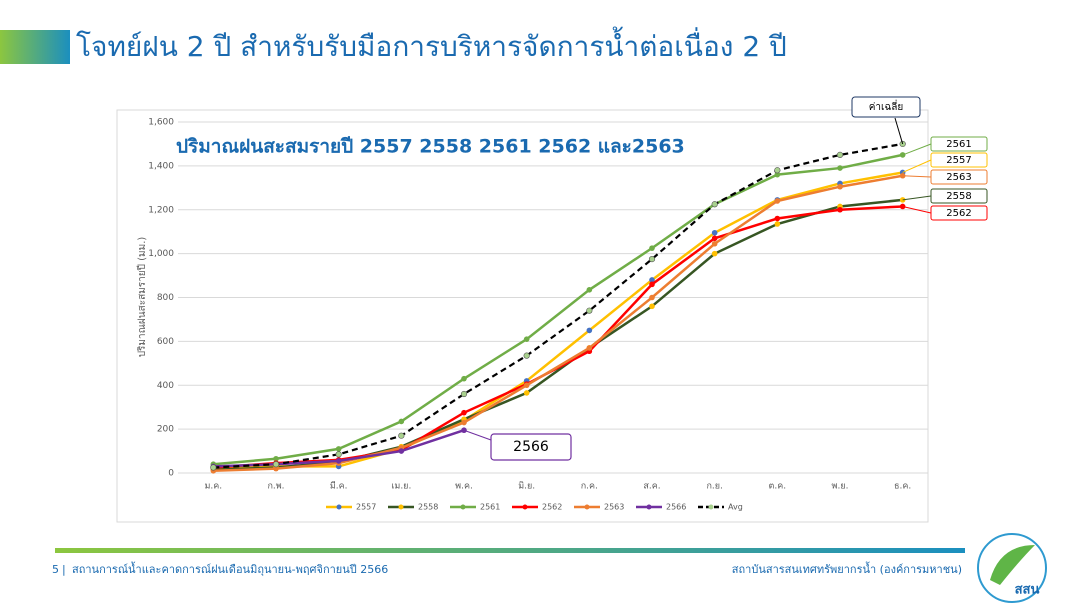  What do you see at coordinates (171, 474) in the screenshot?
I see `y-tick-label: 0` at bounding box center [171, 474].